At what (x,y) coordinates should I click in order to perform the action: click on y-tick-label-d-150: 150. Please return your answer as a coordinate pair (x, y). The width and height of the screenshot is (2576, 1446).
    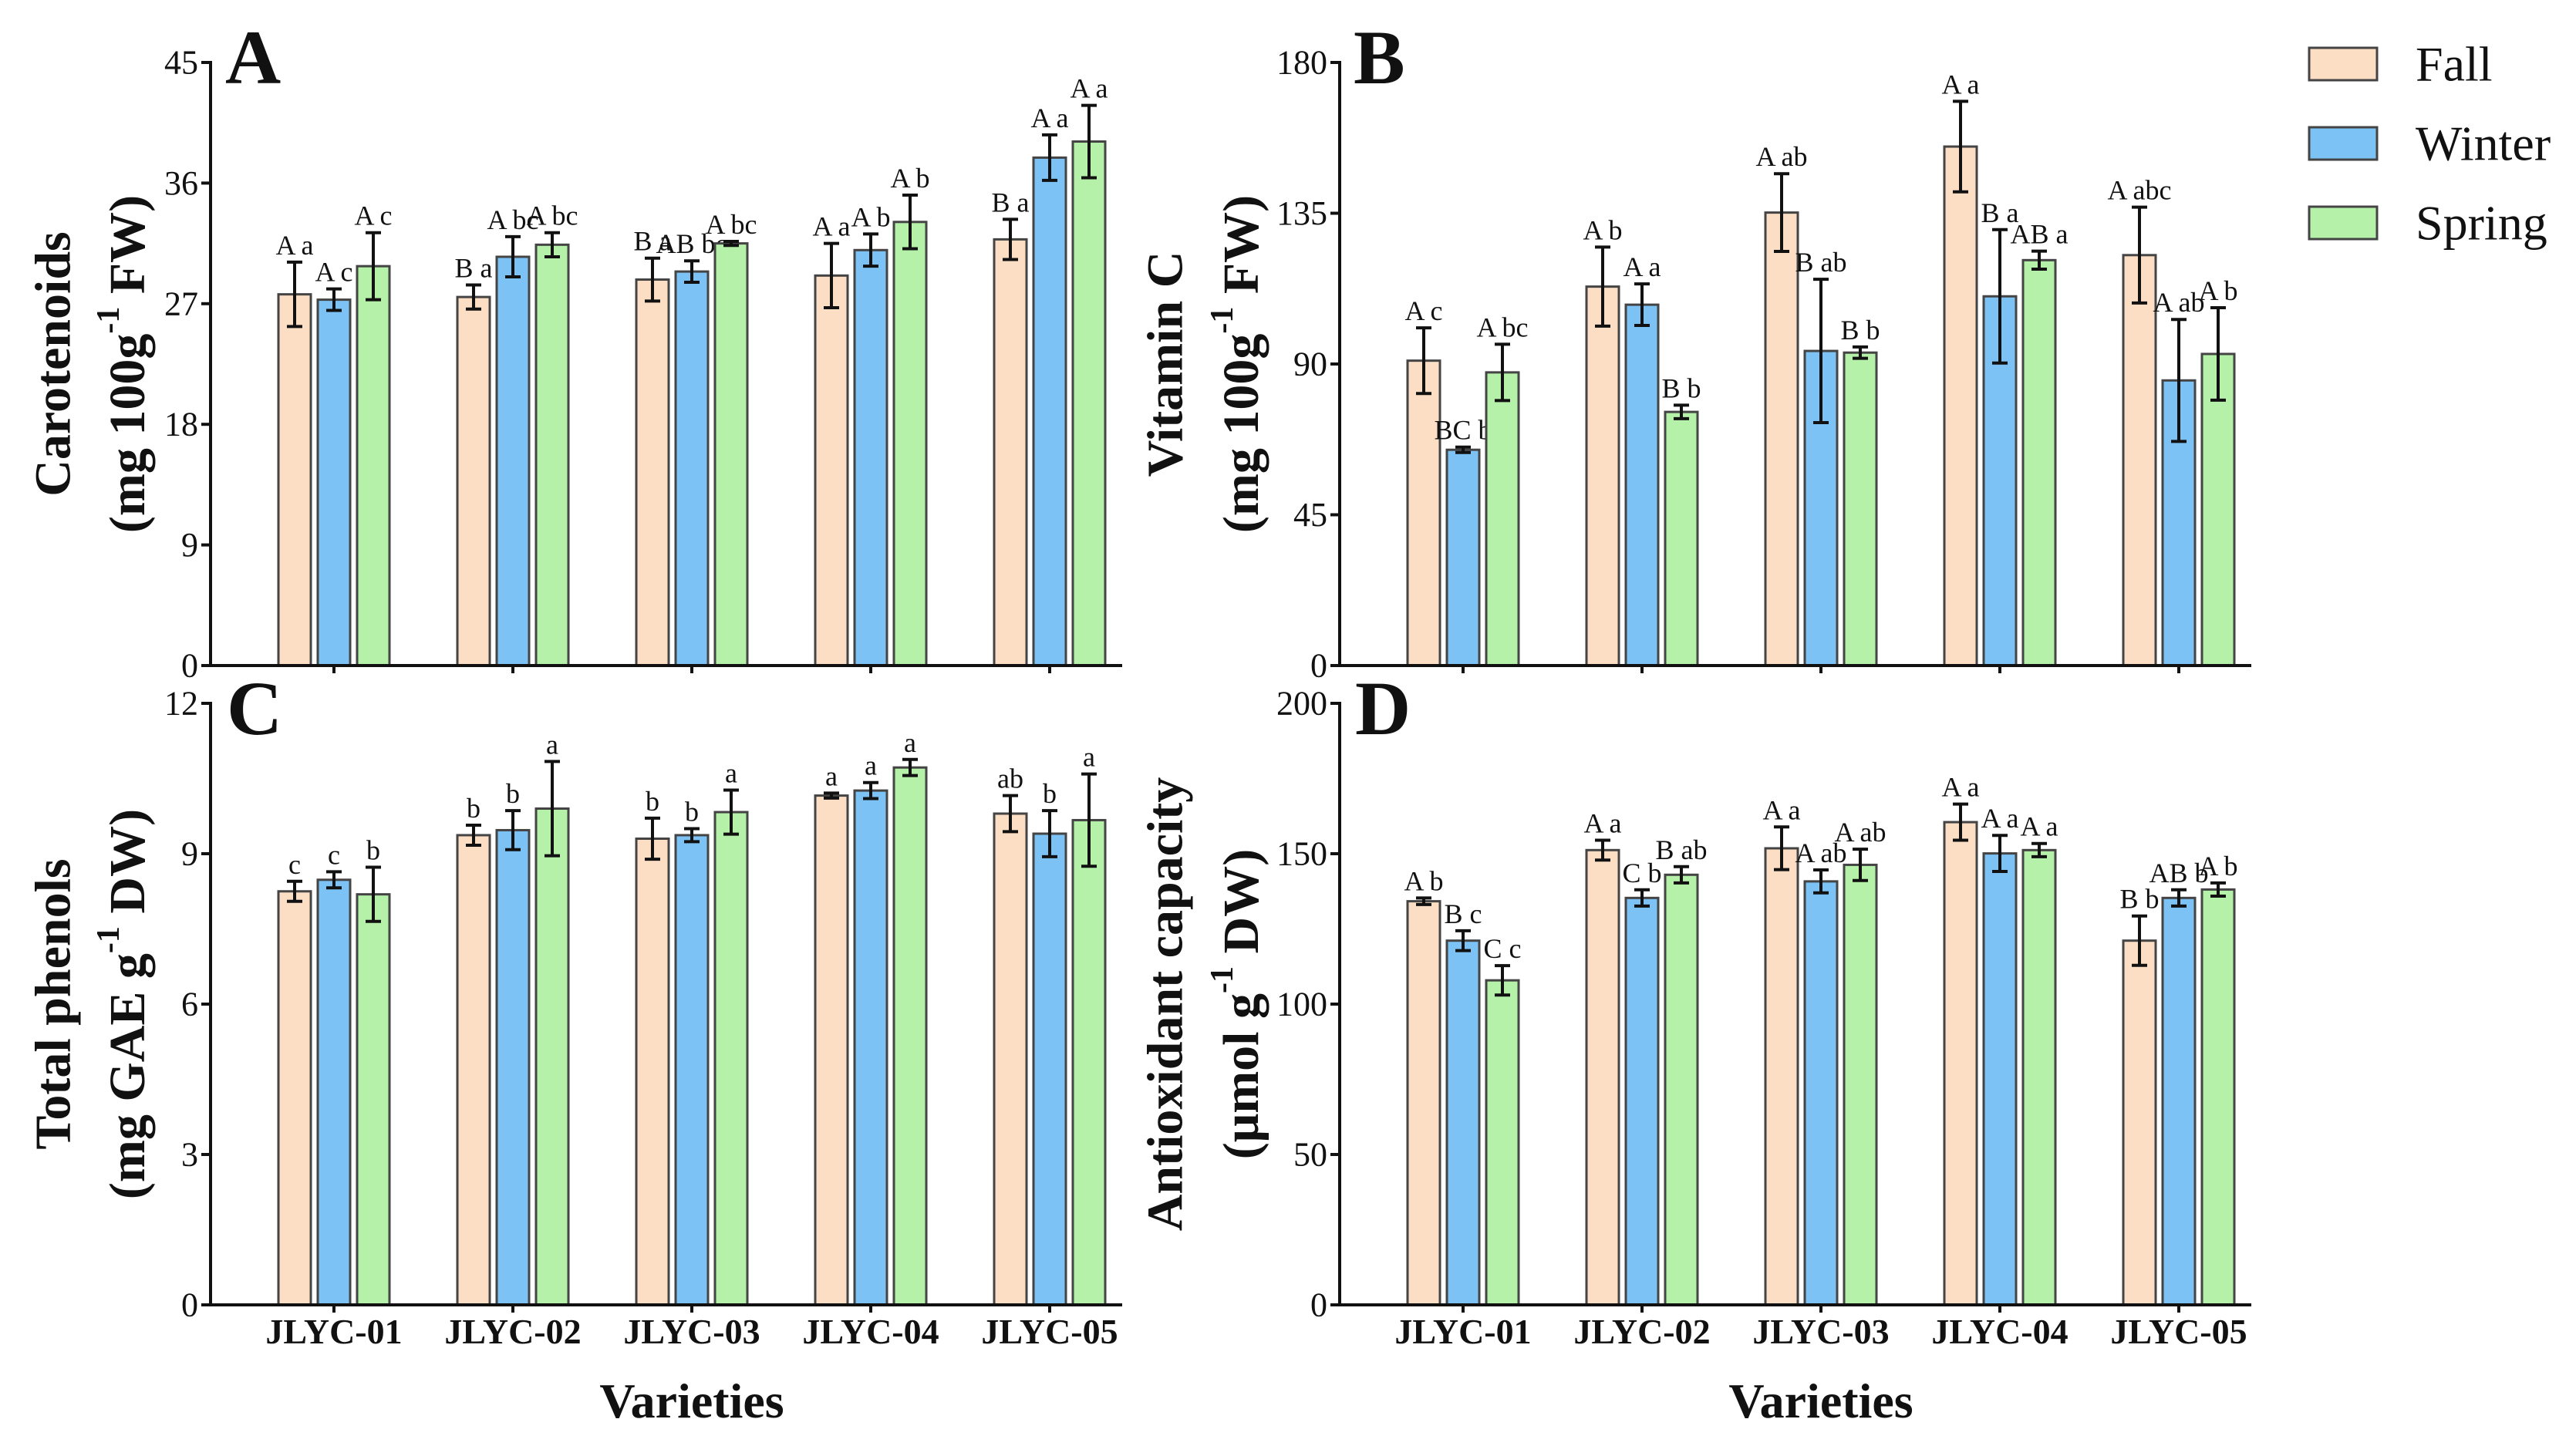
    Looking at the image, I should click on (1301, 854).